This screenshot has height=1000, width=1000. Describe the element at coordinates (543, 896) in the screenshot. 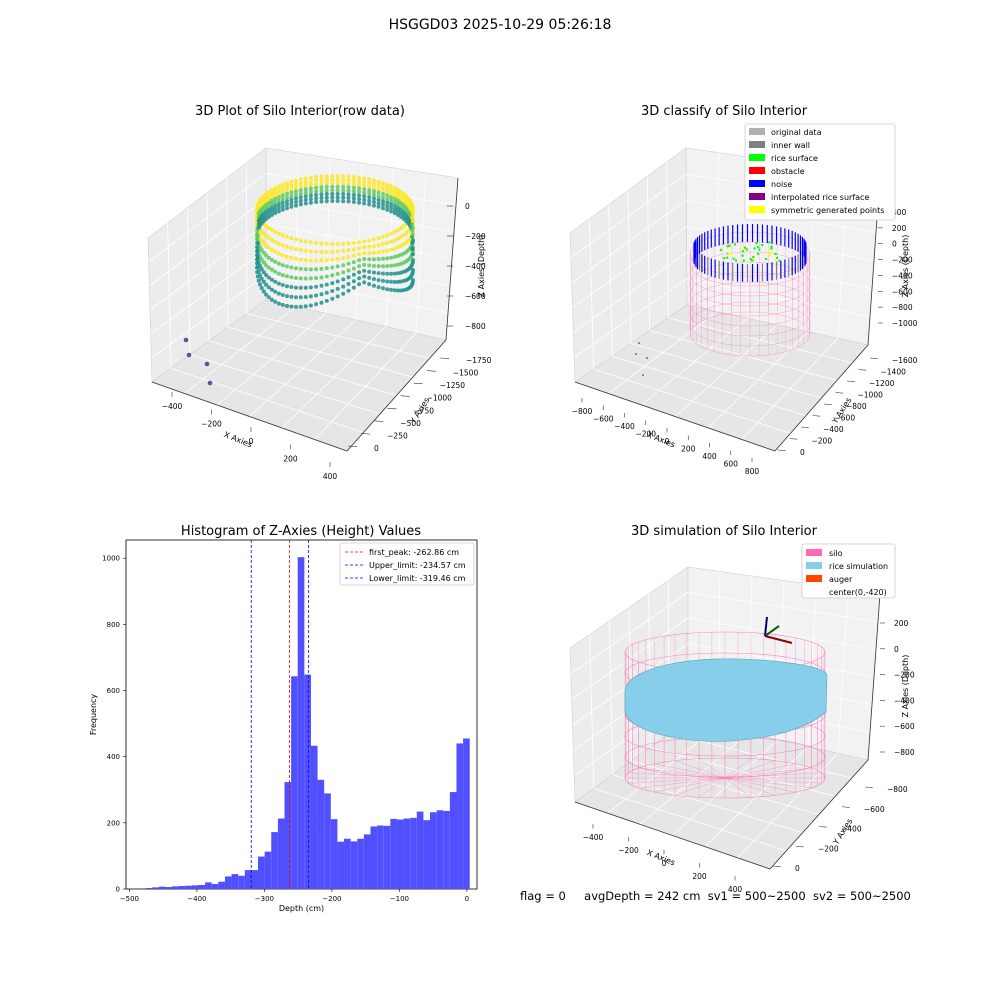

I see `footer-flag: flag = 0` at that location.